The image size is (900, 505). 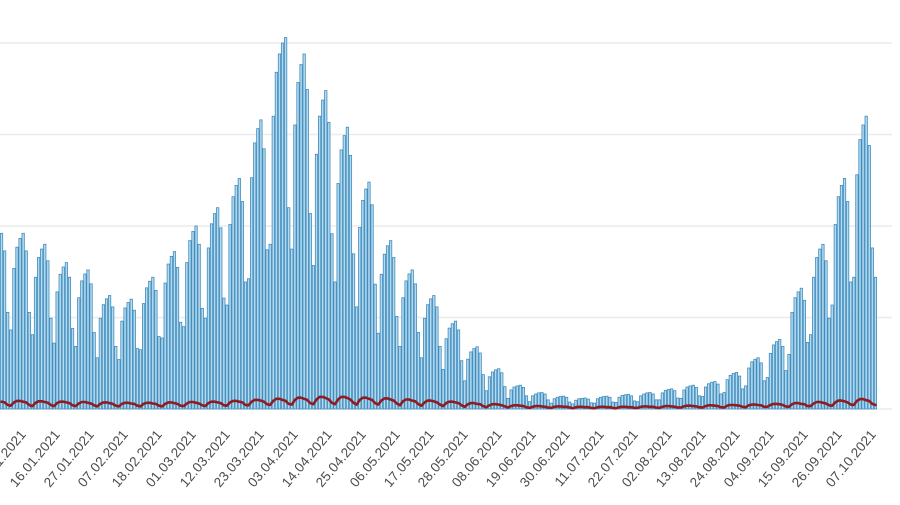 I want to click on x-axis-tick-label: 25.04.2021, so click(x=340, y=458).